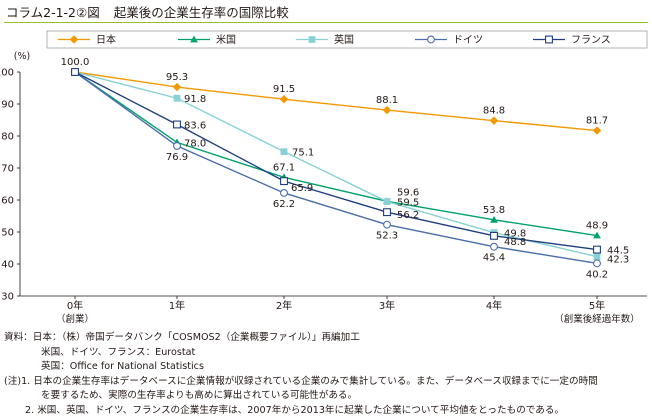 The width and height of the screenshot is (652, 419). Describe the element at coordinates (408, 192) in the screenshot. I see `data-label: 59.6` at that location.